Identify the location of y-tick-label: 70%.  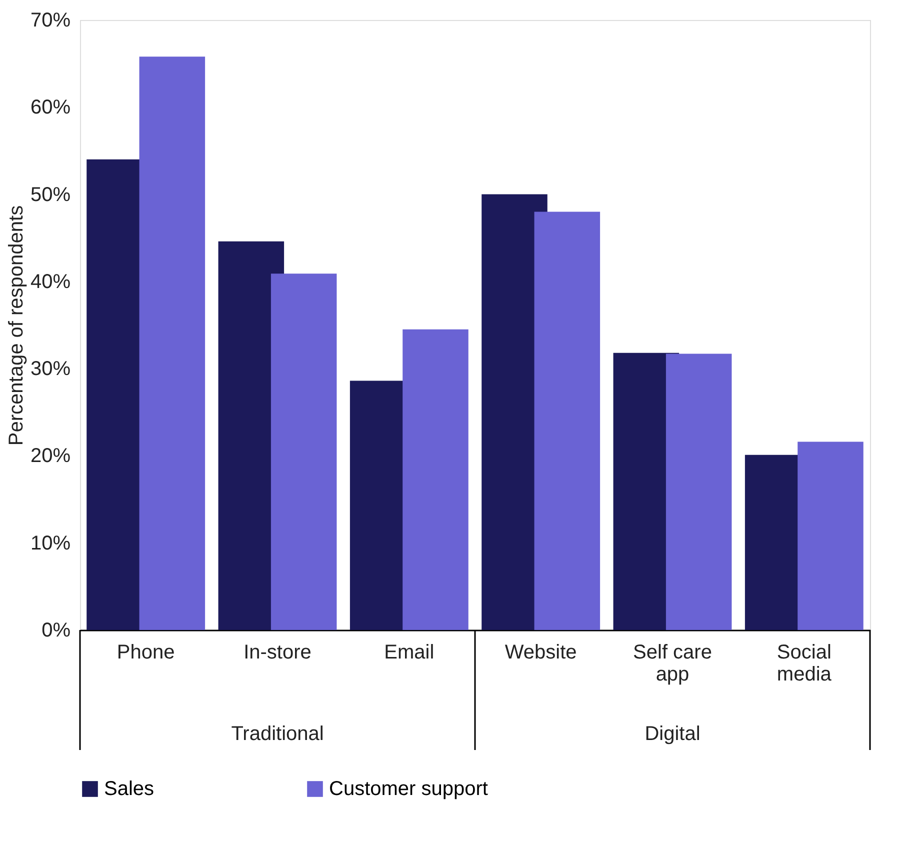
(50, 21).